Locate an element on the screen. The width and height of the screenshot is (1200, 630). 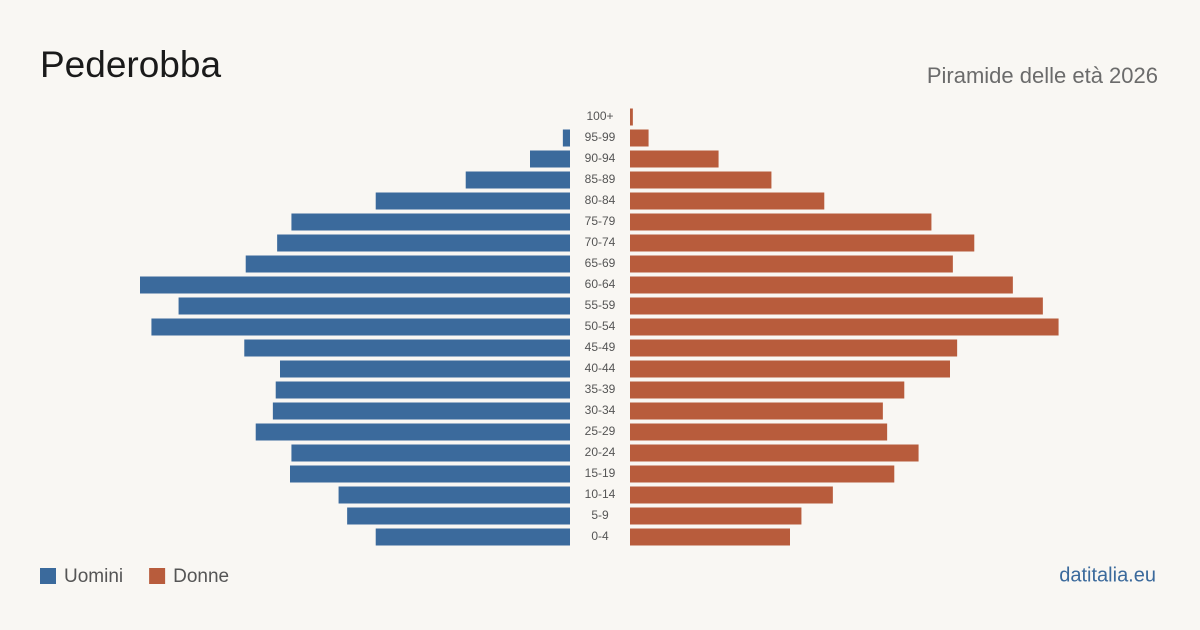
age-label: 85-89 is located at coordinates (600, 179).